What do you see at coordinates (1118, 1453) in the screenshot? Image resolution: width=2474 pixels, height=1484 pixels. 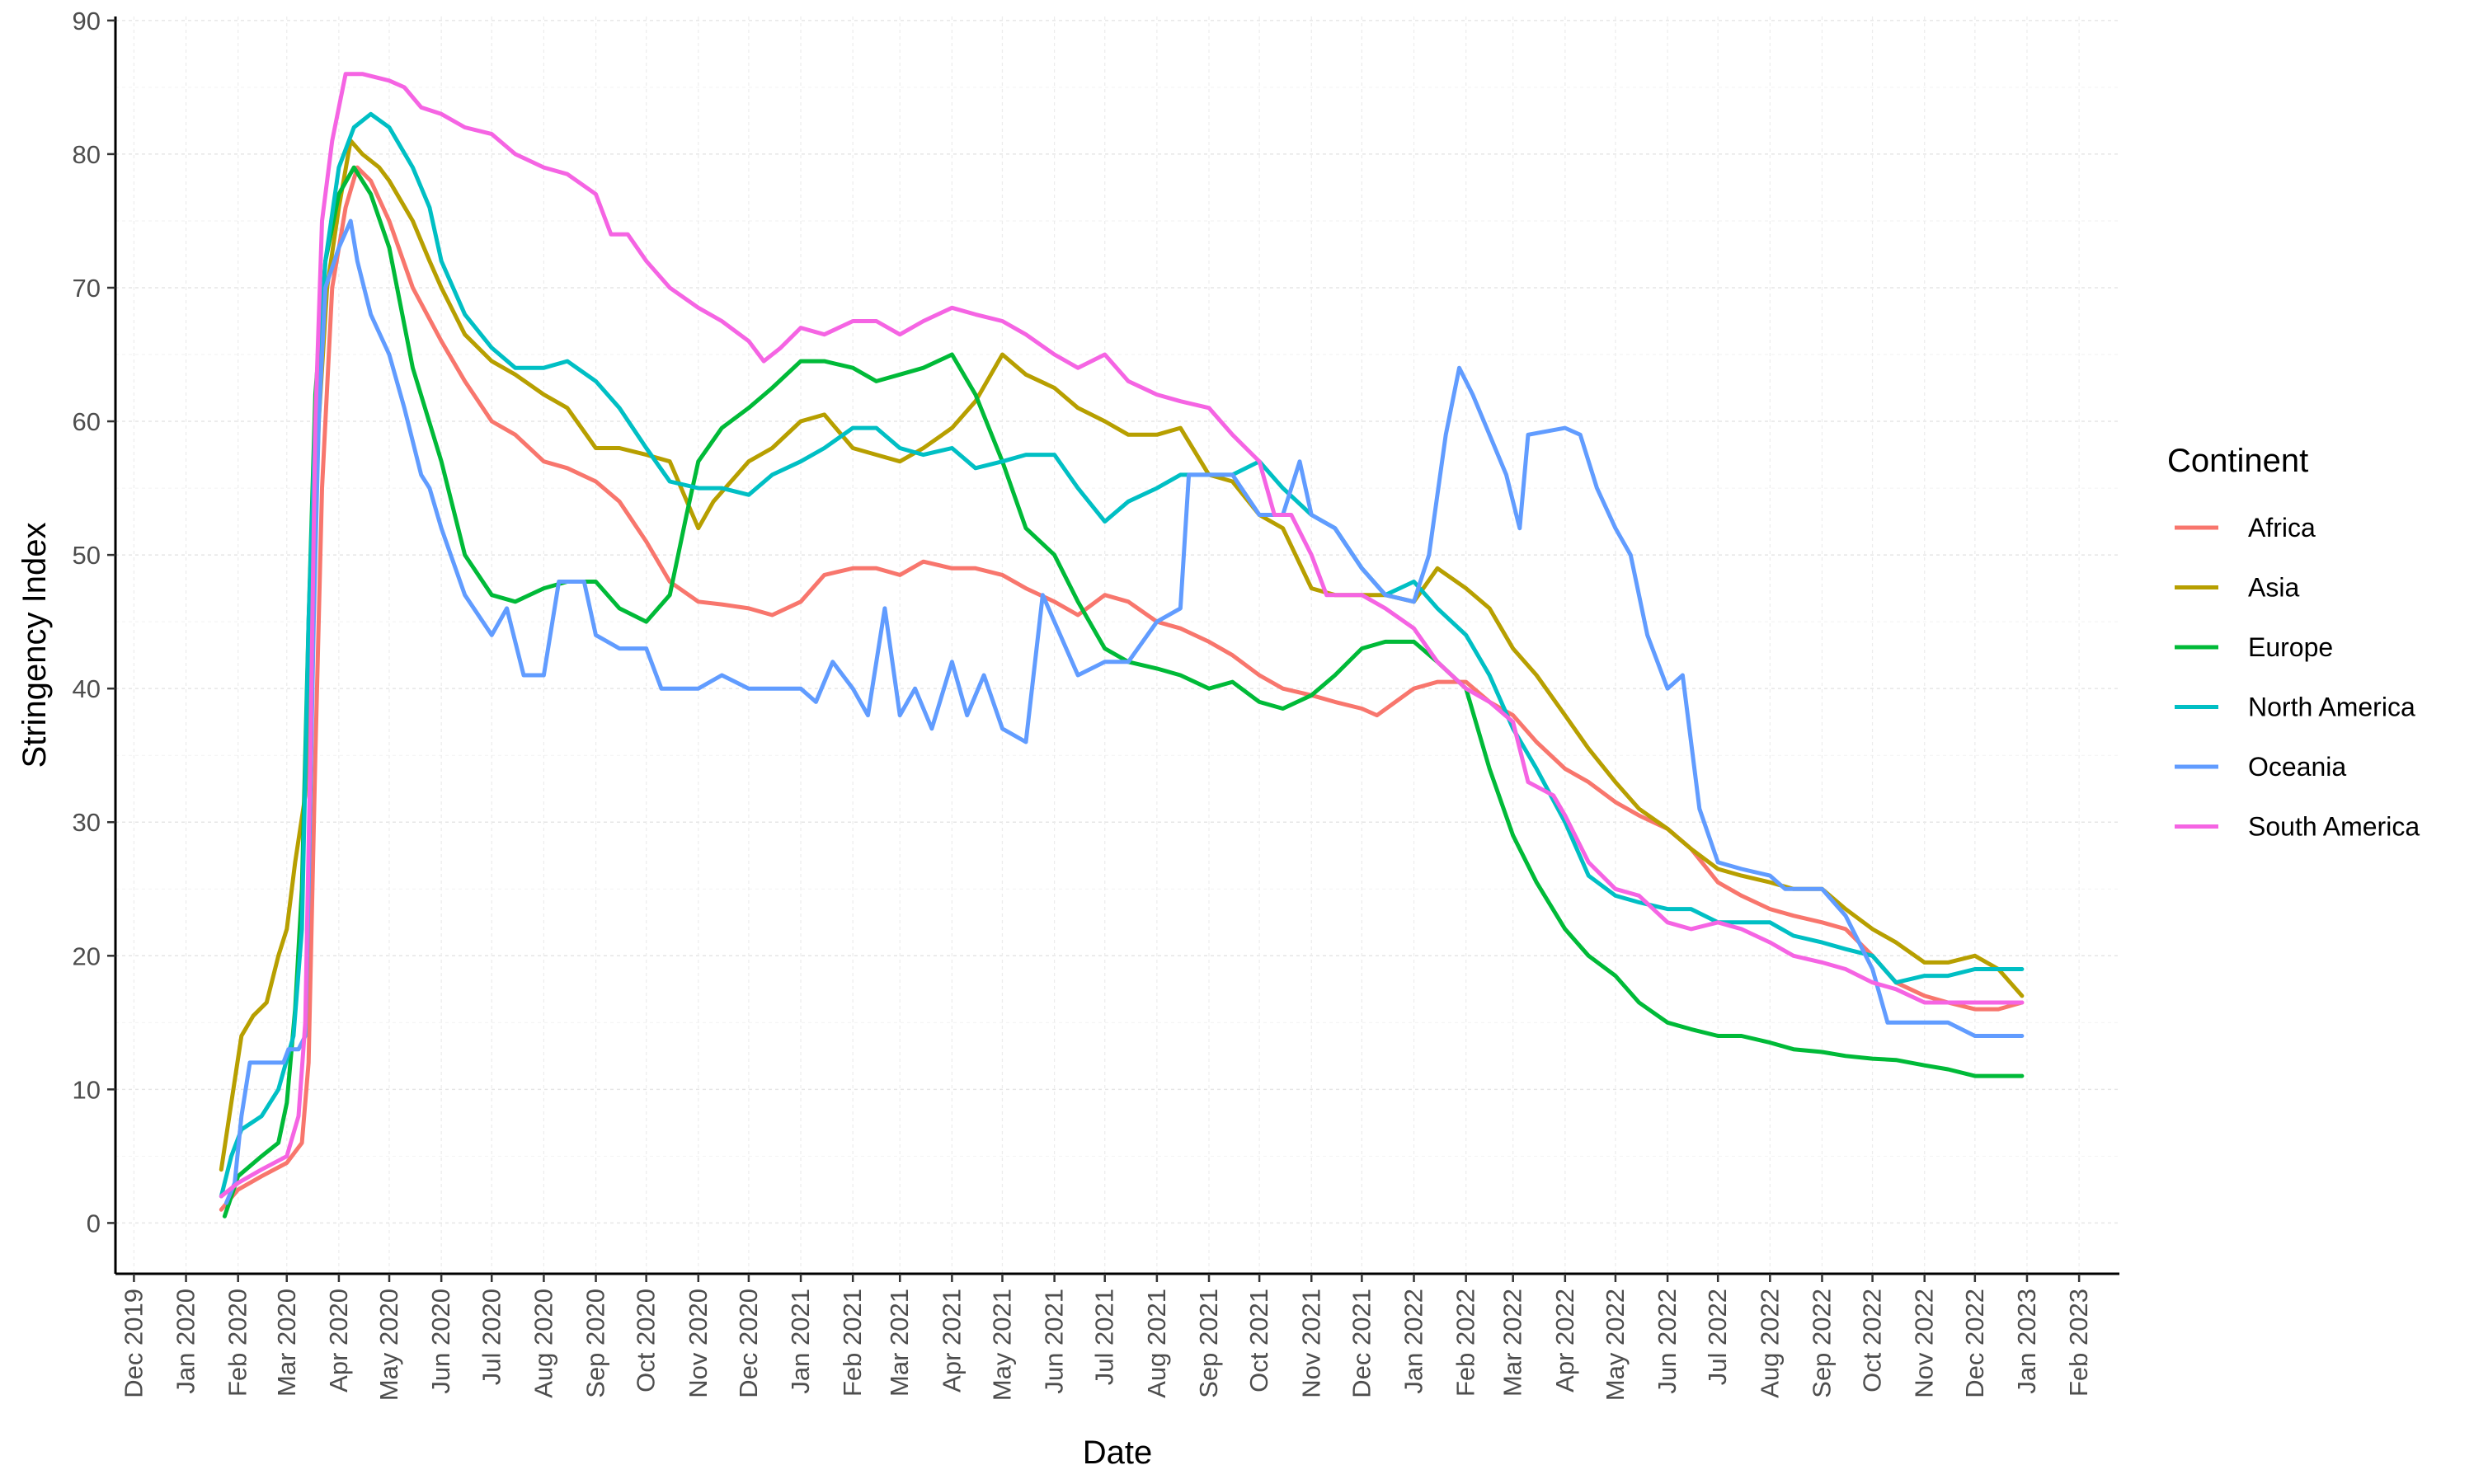 I see `x-axis-title: Date` at bounding box center [1118, 1453].